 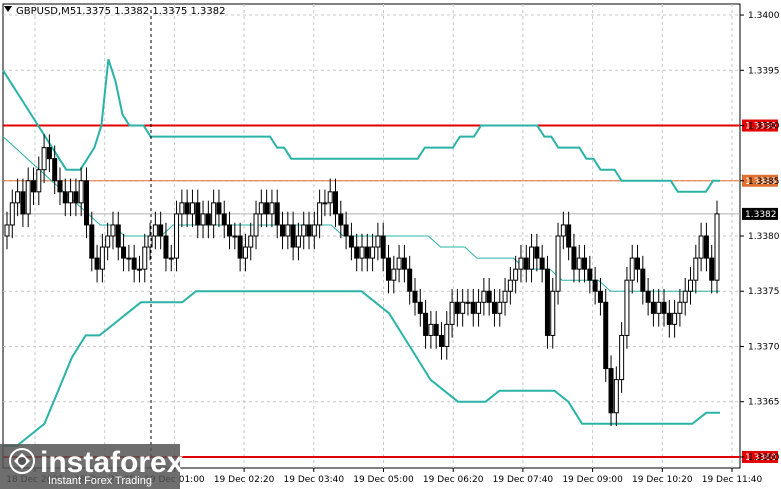 I want to click on brand-tagline: Instant Forex Trading, so click(x=100, y=481).